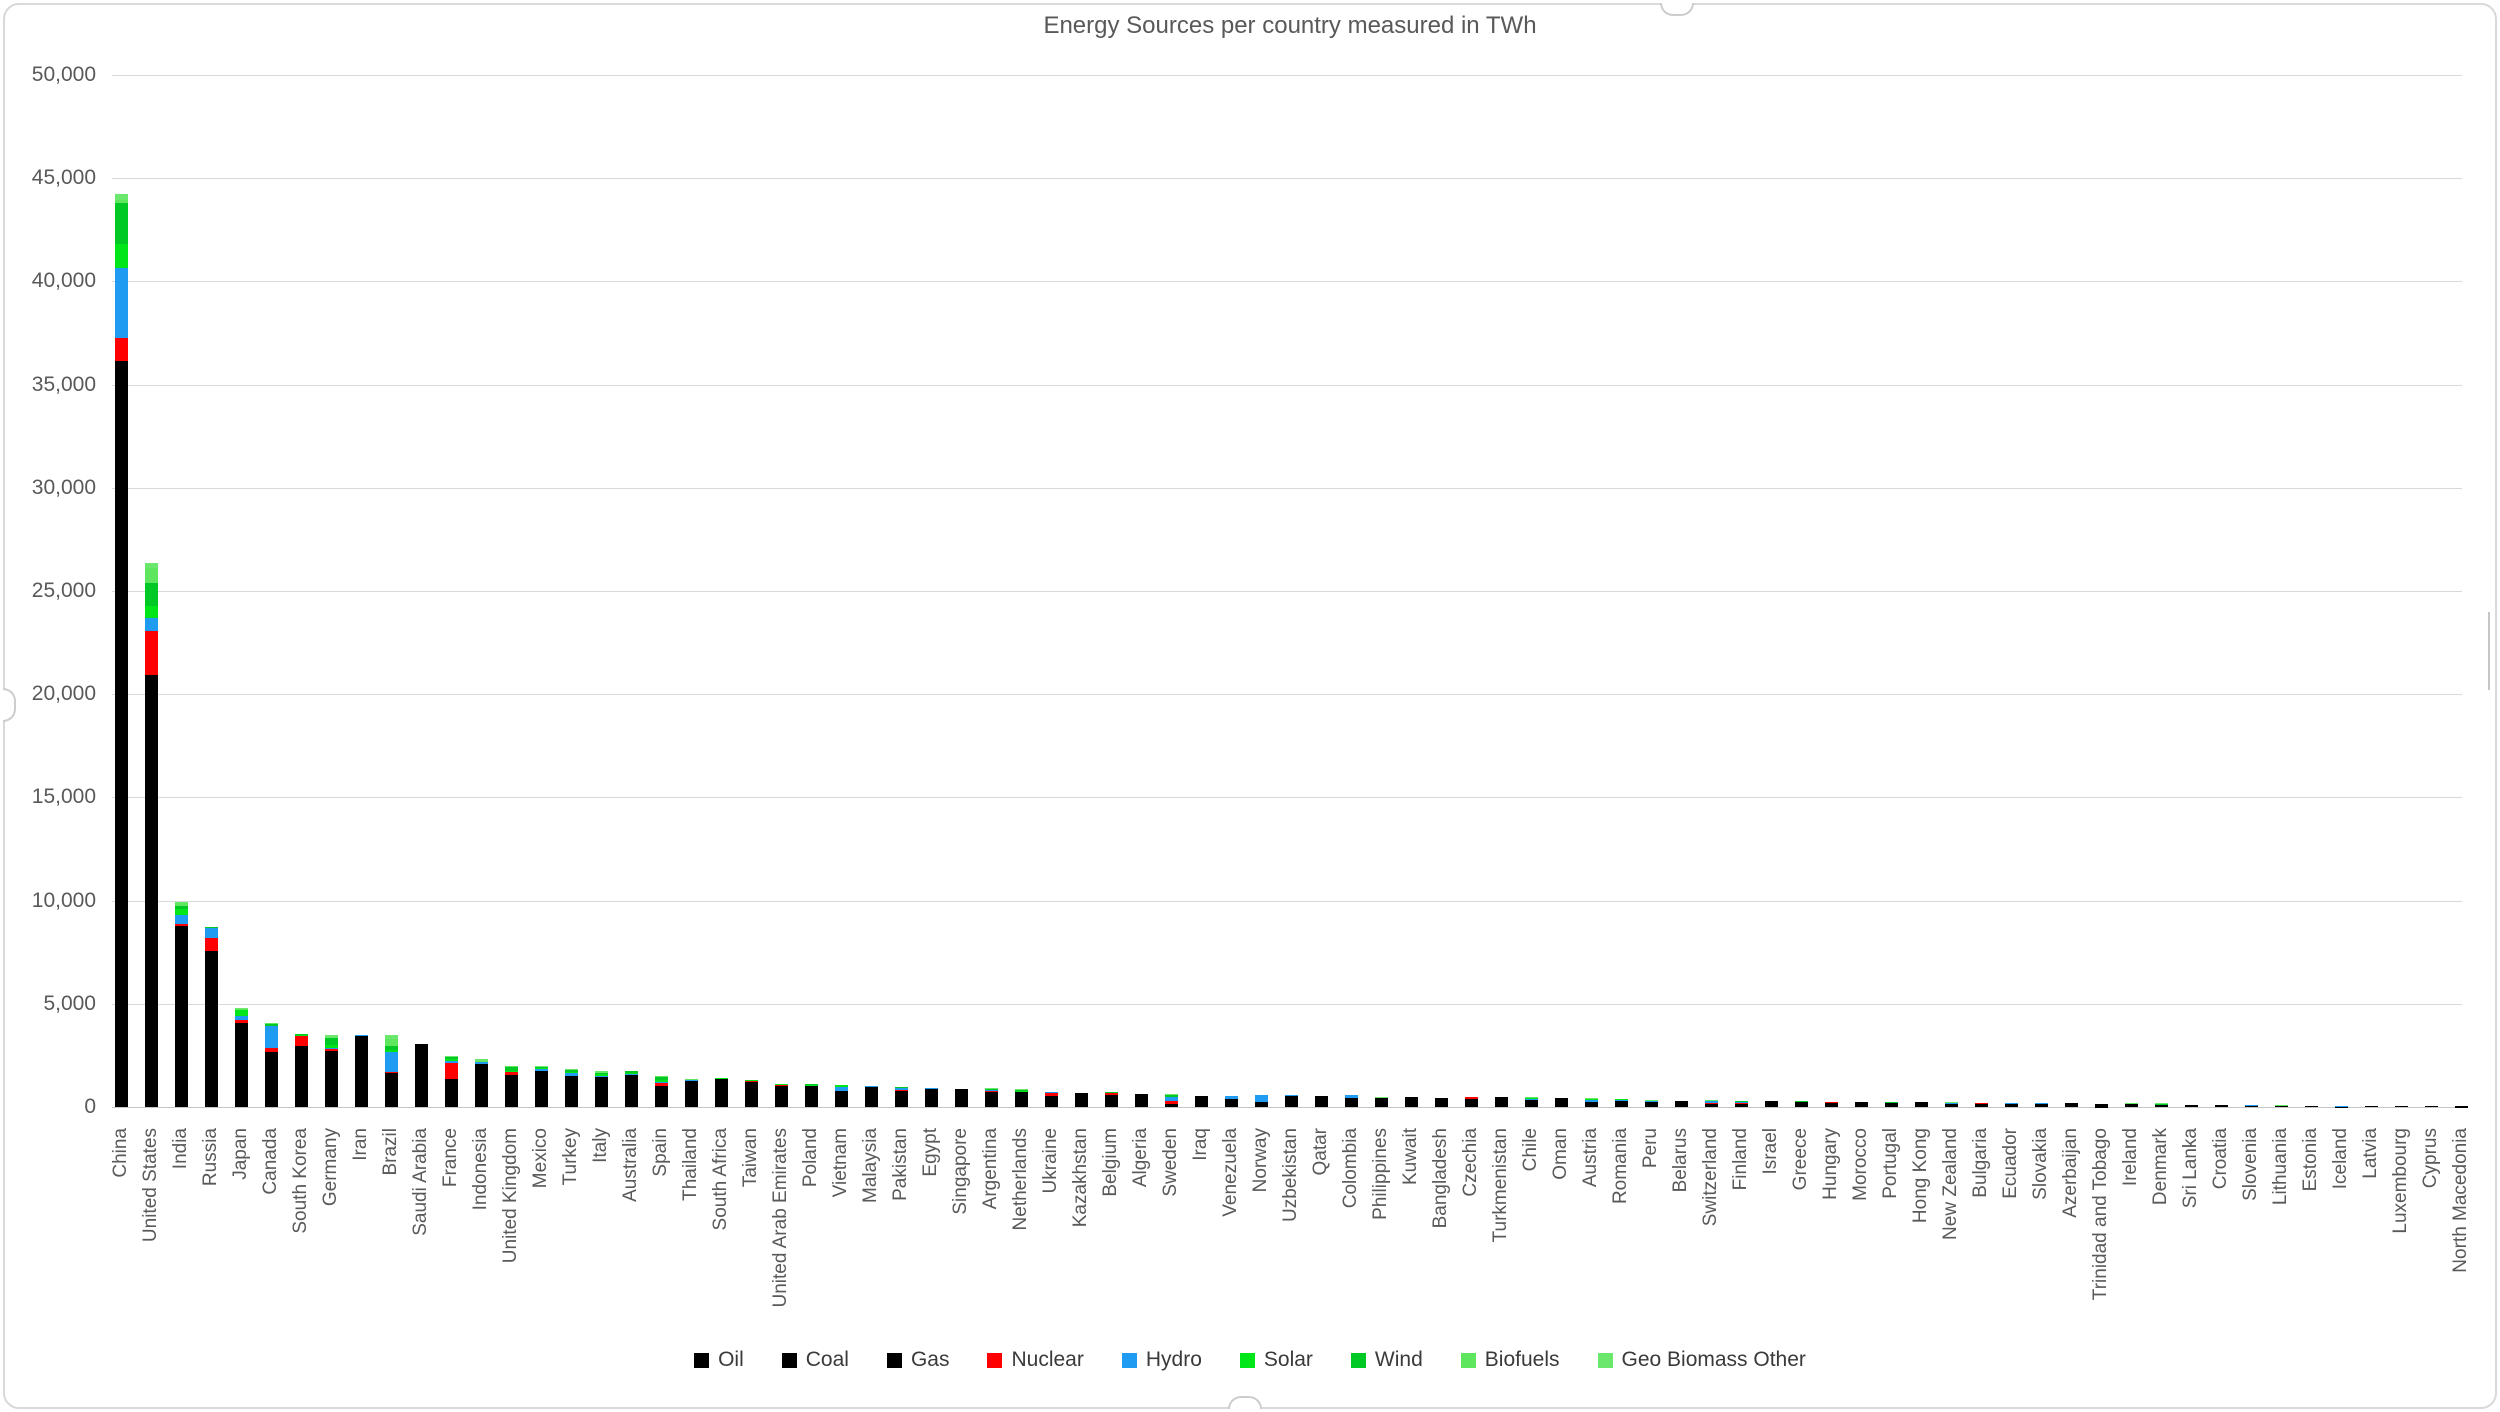 The height and width of the screenshot is (1412, 2500). I want to click on bar-segment-coal, so click(451, 1088).